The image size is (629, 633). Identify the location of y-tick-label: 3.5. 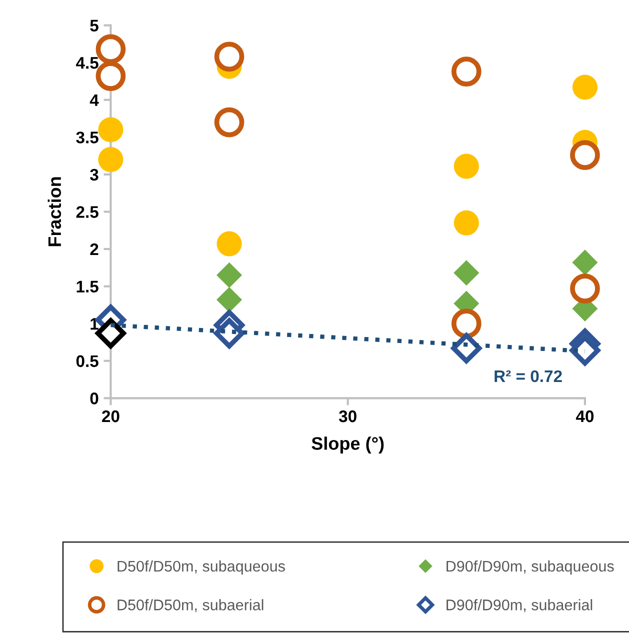
(87, 138).